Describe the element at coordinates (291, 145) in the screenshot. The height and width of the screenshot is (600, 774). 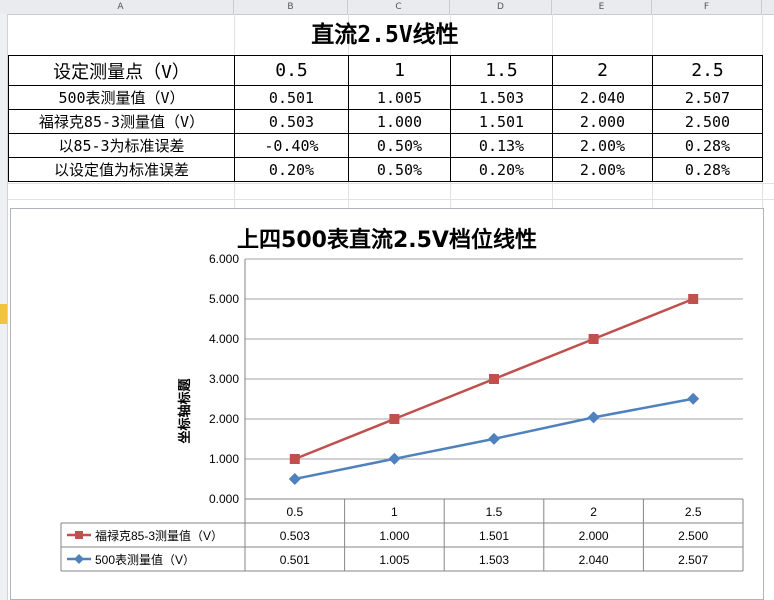
I see `value-cell: -0.40%` at that location.